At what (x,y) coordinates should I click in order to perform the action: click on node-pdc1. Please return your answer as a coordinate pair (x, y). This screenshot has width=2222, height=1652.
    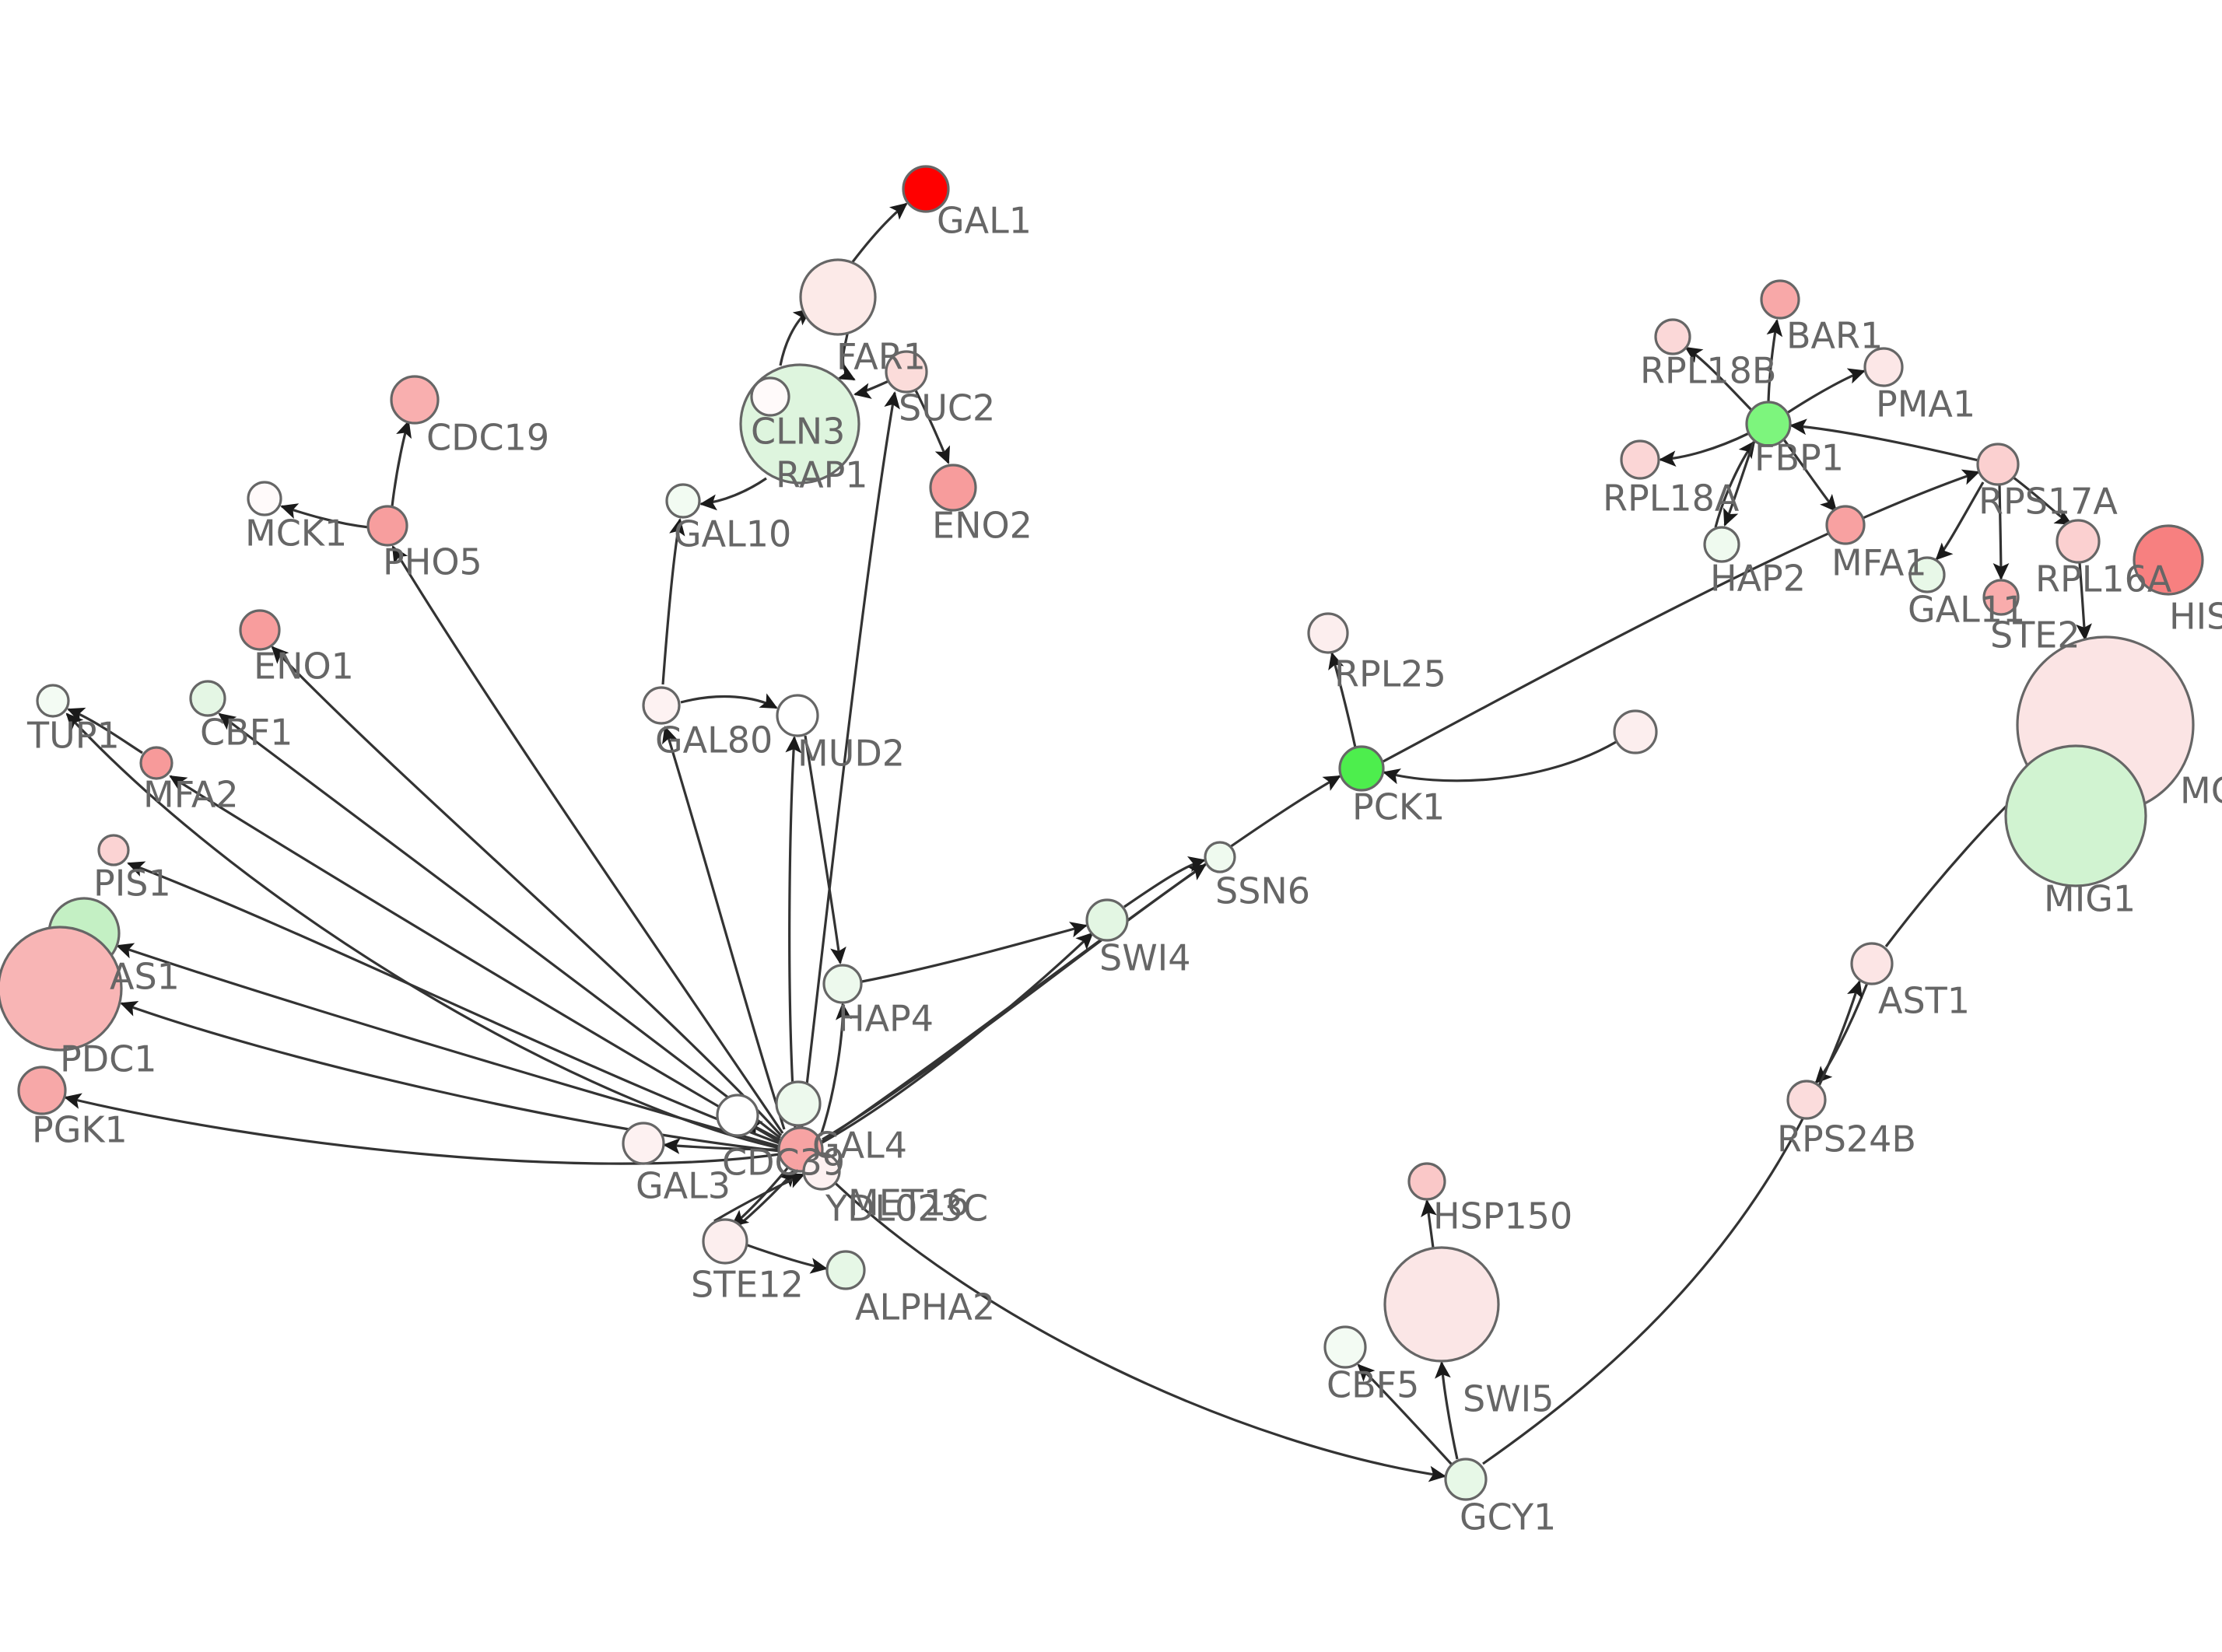
    Looking at the image, I should click on (61, 989).